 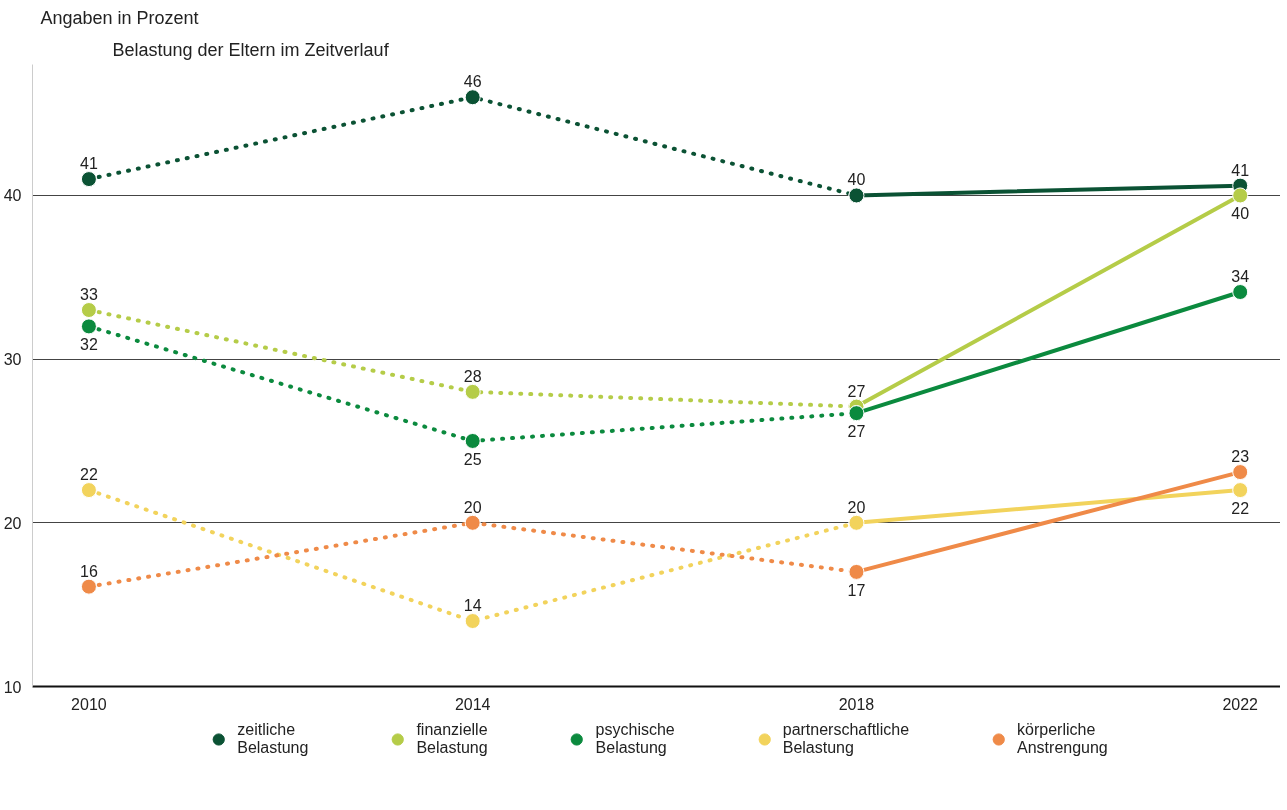 I want to click on y-tick-label: 10, so click(x=12, y=687).